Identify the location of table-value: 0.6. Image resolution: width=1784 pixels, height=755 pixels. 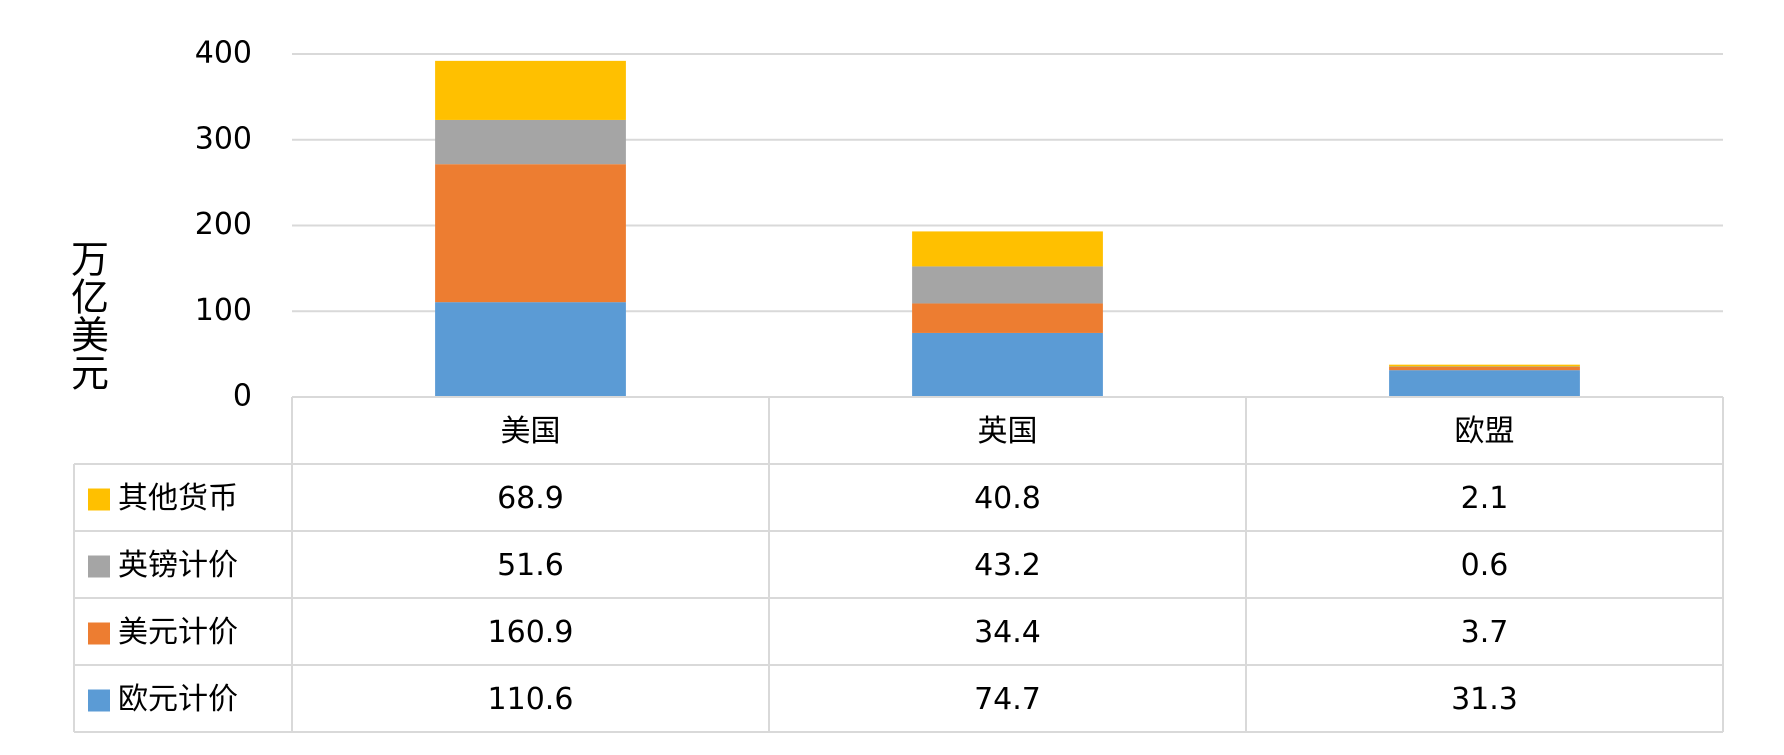
(1485, 565).